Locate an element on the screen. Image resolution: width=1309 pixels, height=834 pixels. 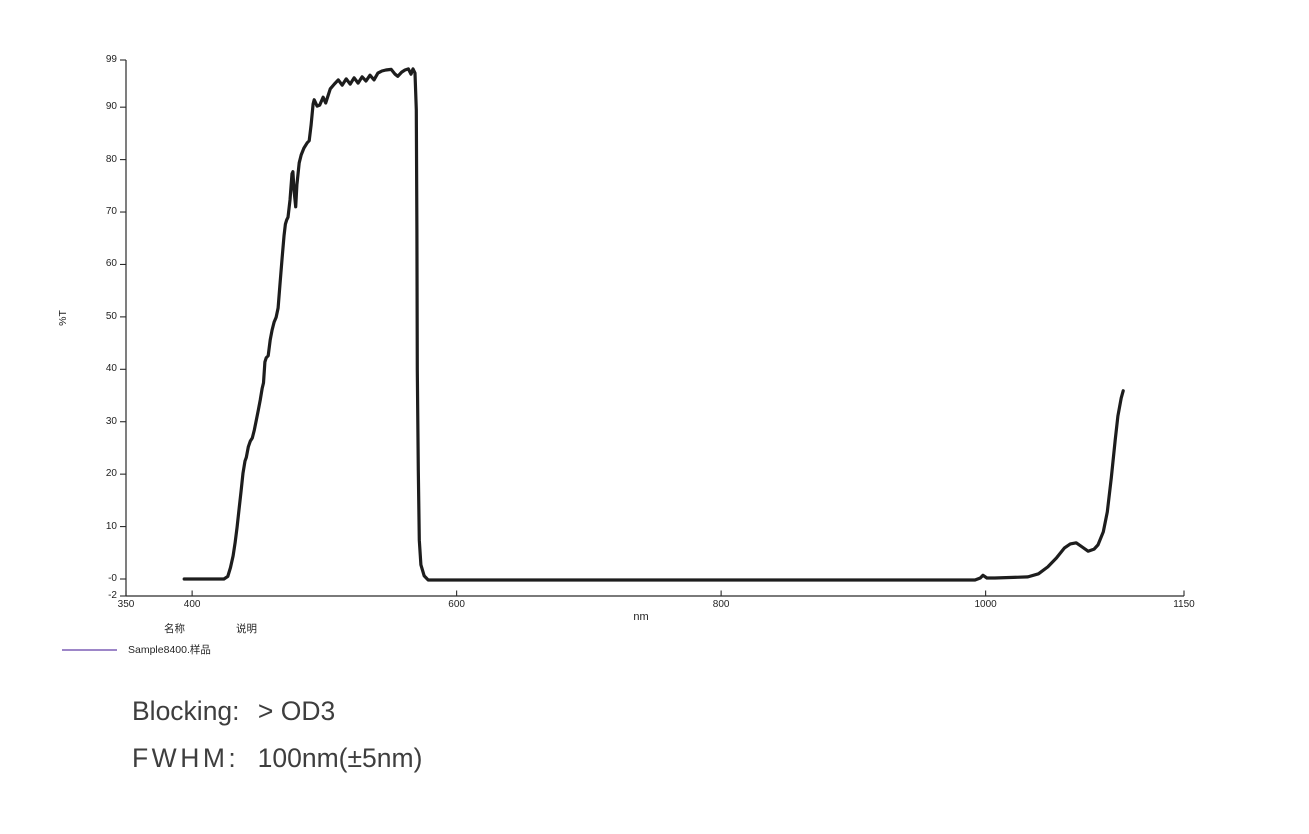
y-tick-label: 70 is located at coordinates (111, 212).